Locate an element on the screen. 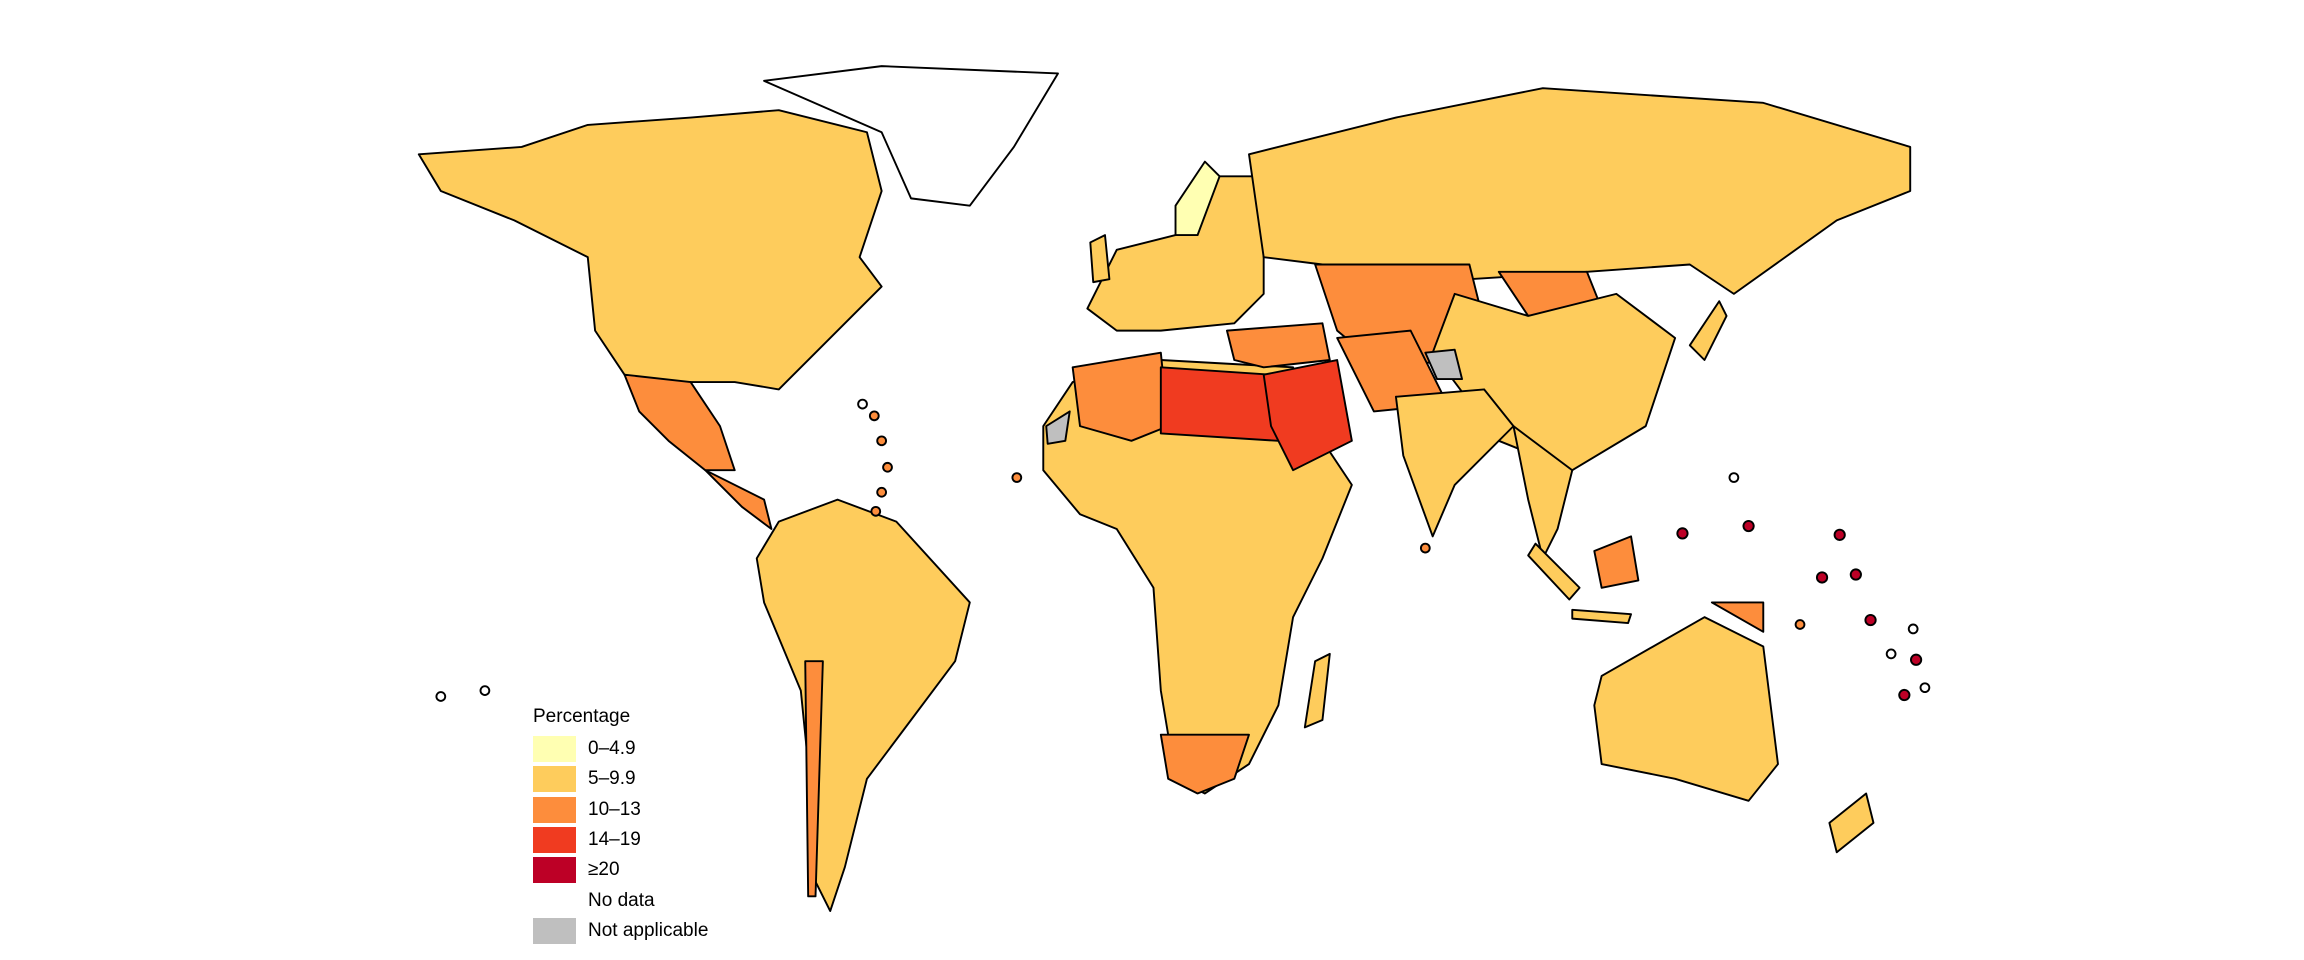  region-northwest-africa is located at coordinates (1120, 396).